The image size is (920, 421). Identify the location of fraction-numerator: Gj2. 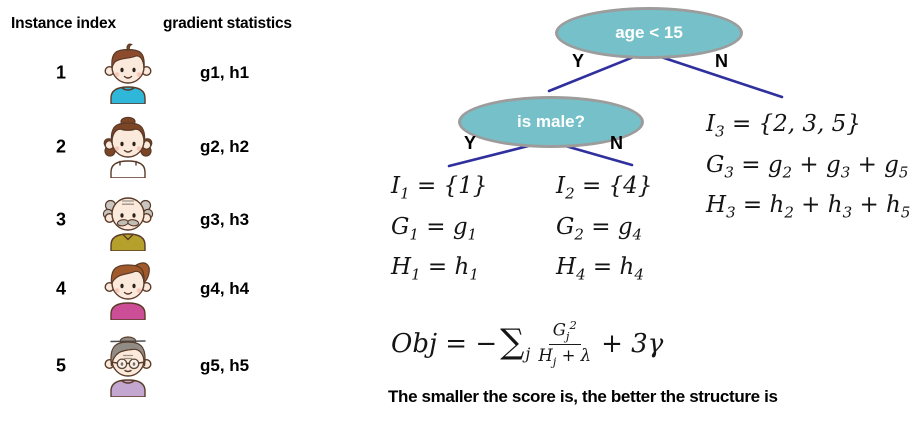
(564, 331).